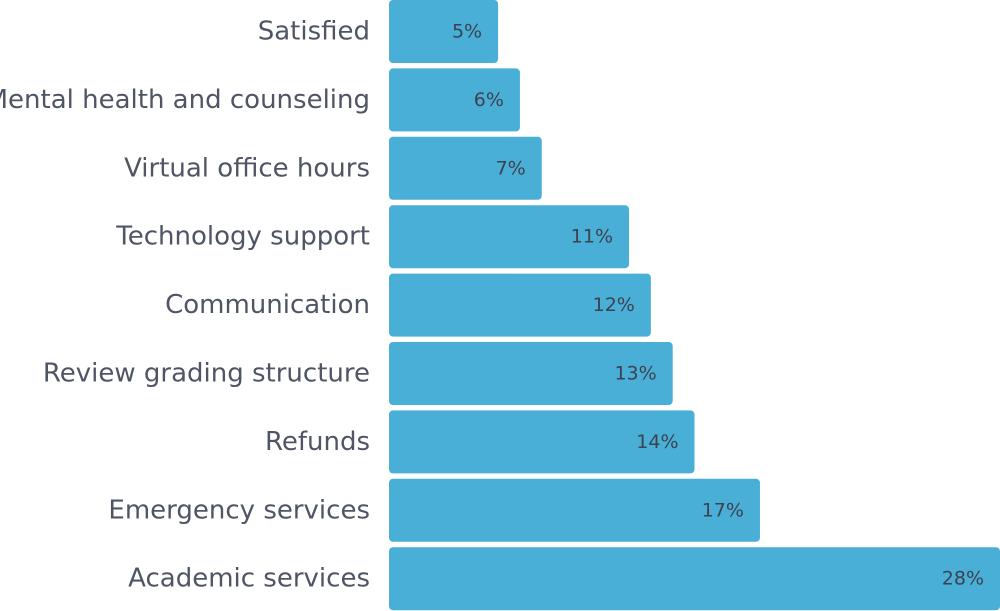 Image resolution: width=1000 pixels, height=611 pixels. I want to click on category-label: Review grading structure, so click(206, 374).